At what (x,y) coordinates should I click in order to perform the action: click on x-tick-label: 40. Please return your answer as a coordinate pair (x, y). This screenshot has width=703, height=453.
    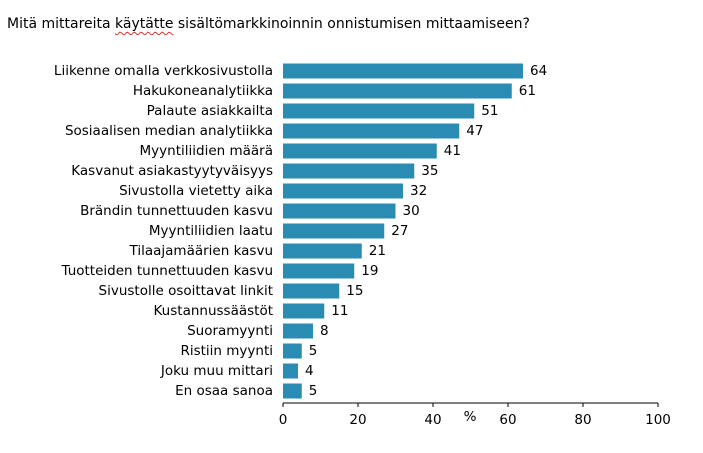
    Looking at the image, I should click on (432, 420).